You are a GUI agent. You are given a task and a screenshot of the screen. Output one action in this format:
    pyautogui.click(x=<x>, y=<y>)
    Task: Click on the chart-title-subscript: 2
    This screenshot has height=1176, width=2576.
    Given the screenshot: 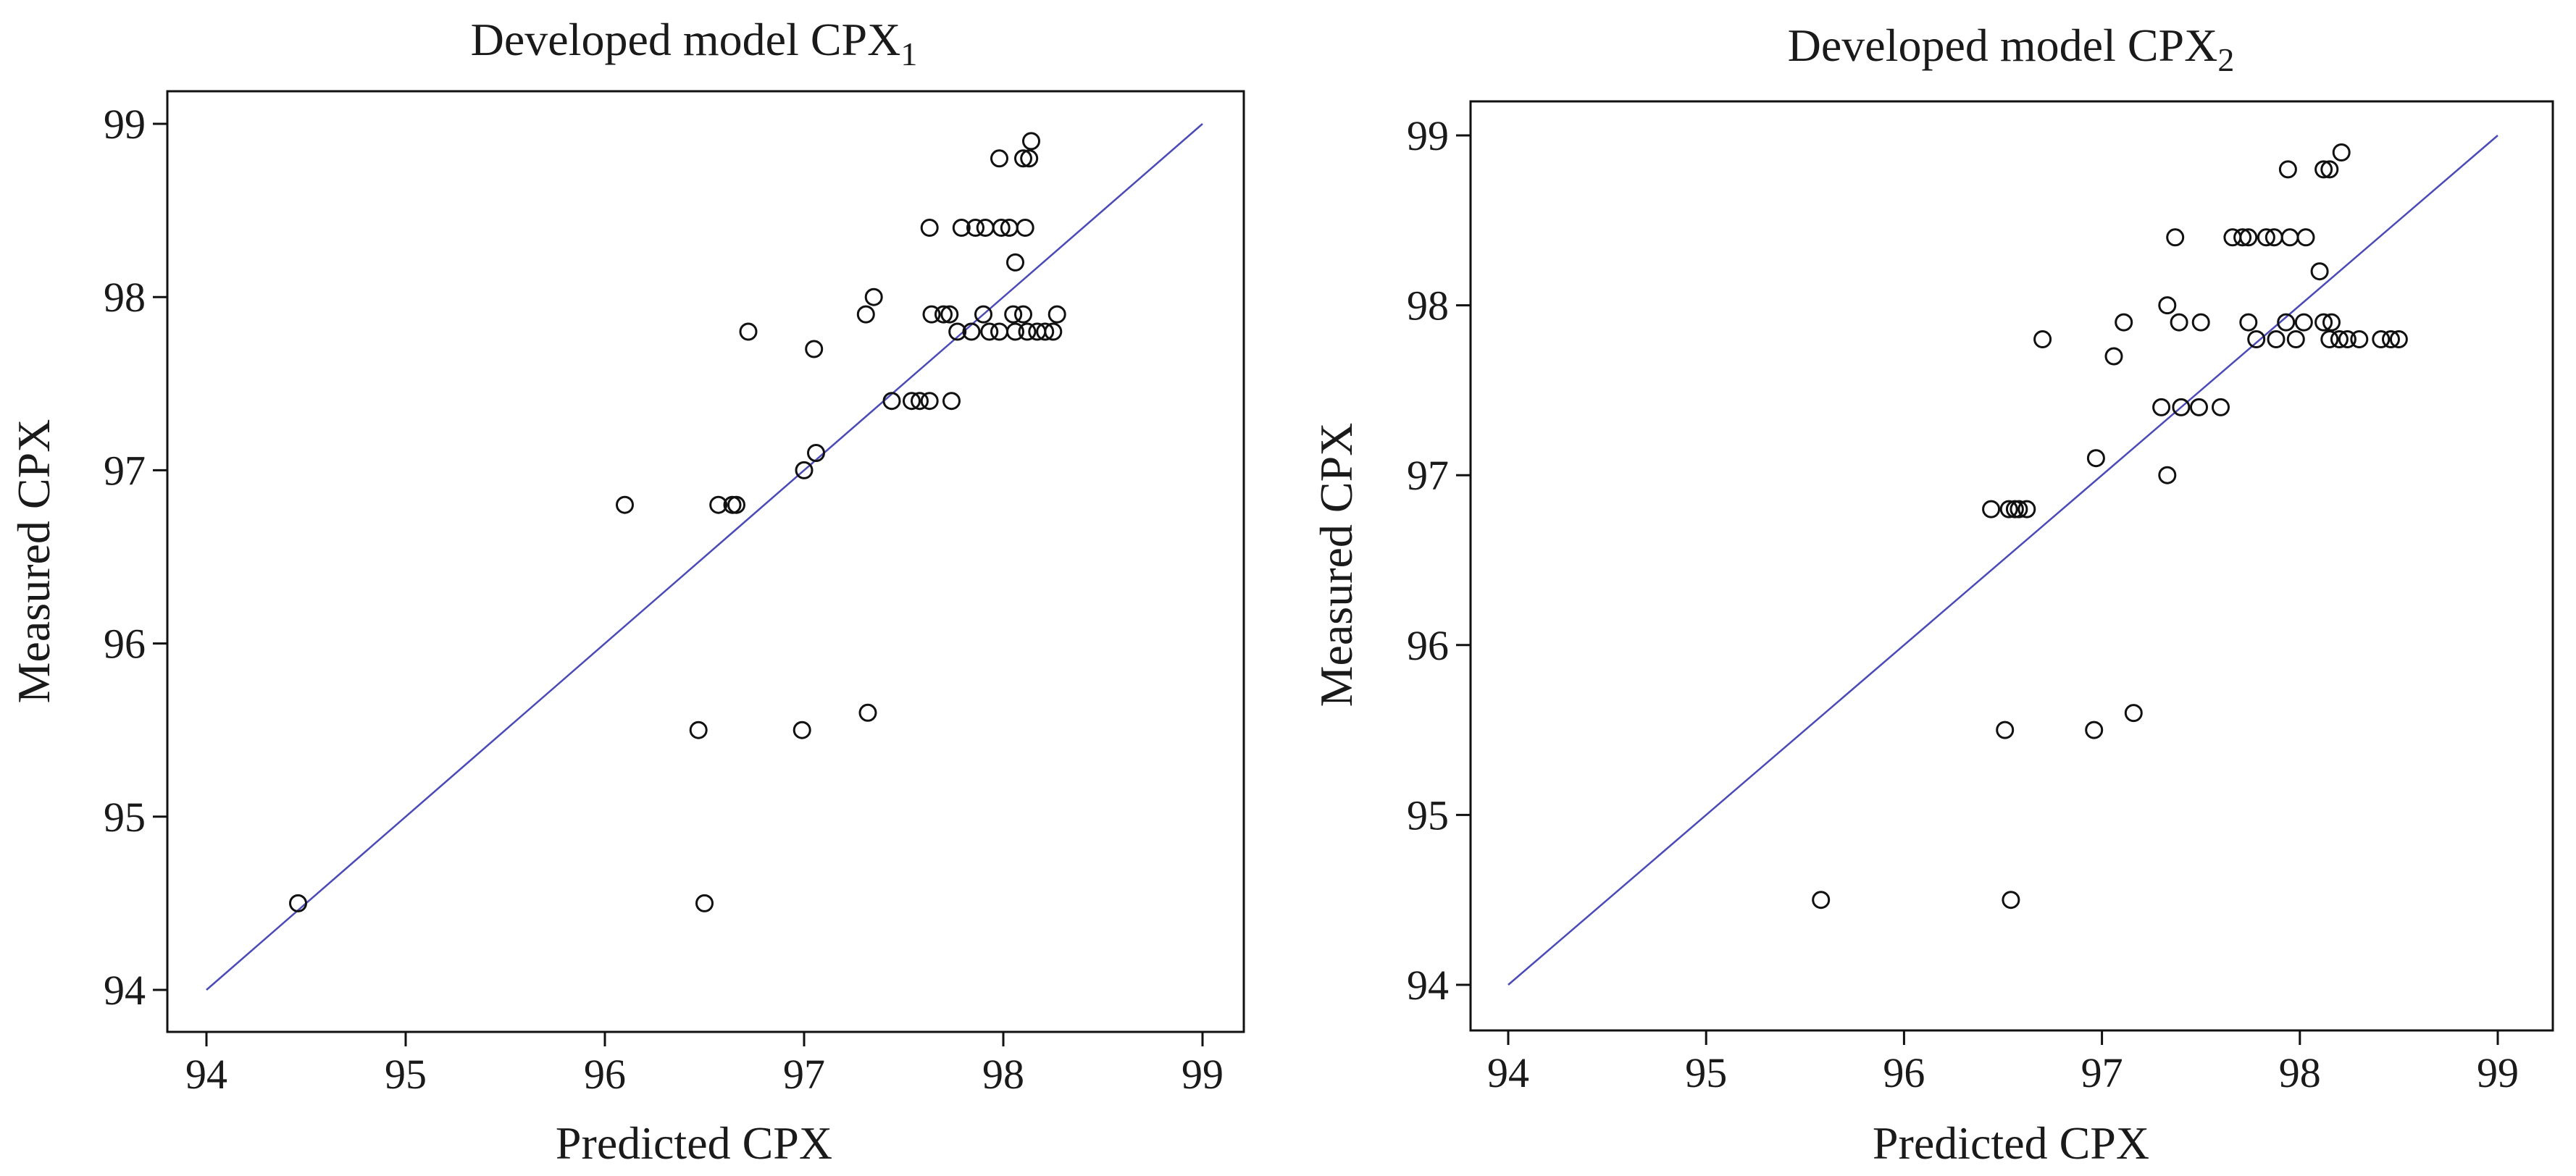 What is the action you would take?
    pyautogui.click(x=2225, y=60)
    